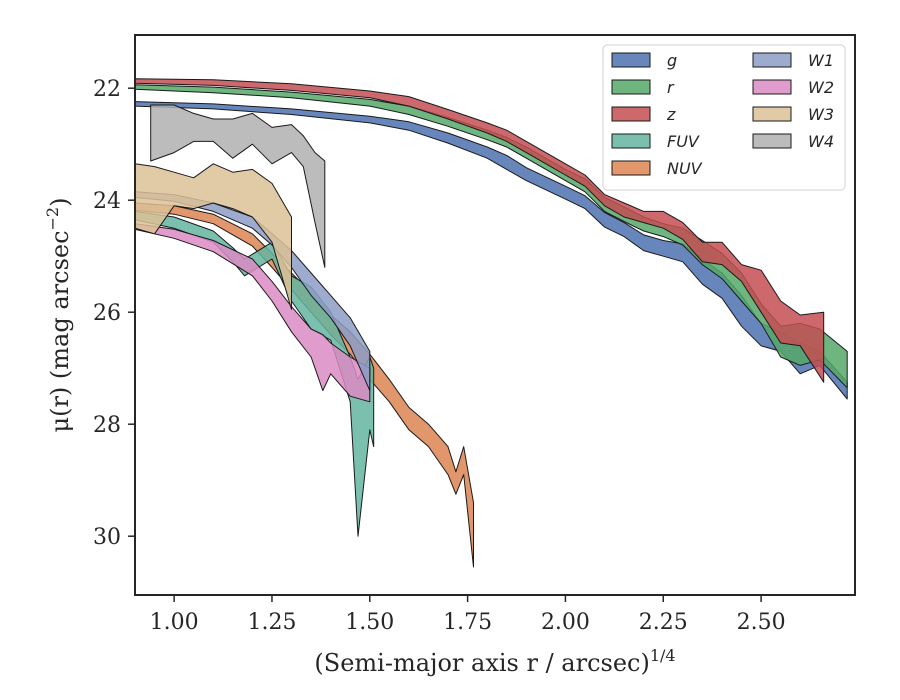 The width and height of the screenshot is (900, 700). Describe the element at coordinates (52, 219) in the screenshot. I see `y-axis-label-sup: −2` at that location.